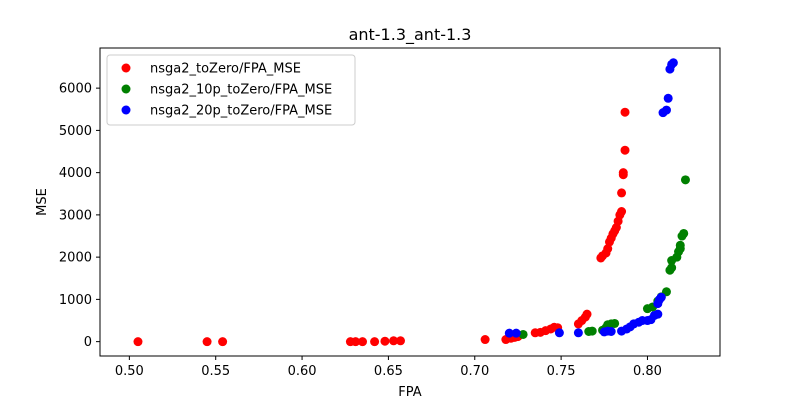 The width and height of the screenshot is (800, 400). What do you see at coordinates (75, 300) in the screenshot?
I see `y-tick-label: 1000` at bounding box center [75, 300].